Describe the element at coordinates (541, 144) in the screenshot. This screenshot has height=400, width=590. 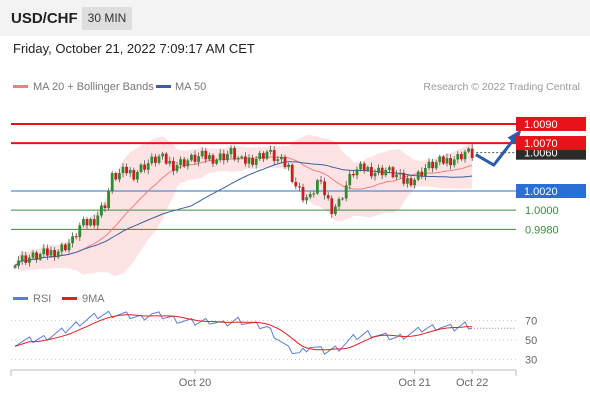
I see `level-label-overlay: 1.0070` at that location.